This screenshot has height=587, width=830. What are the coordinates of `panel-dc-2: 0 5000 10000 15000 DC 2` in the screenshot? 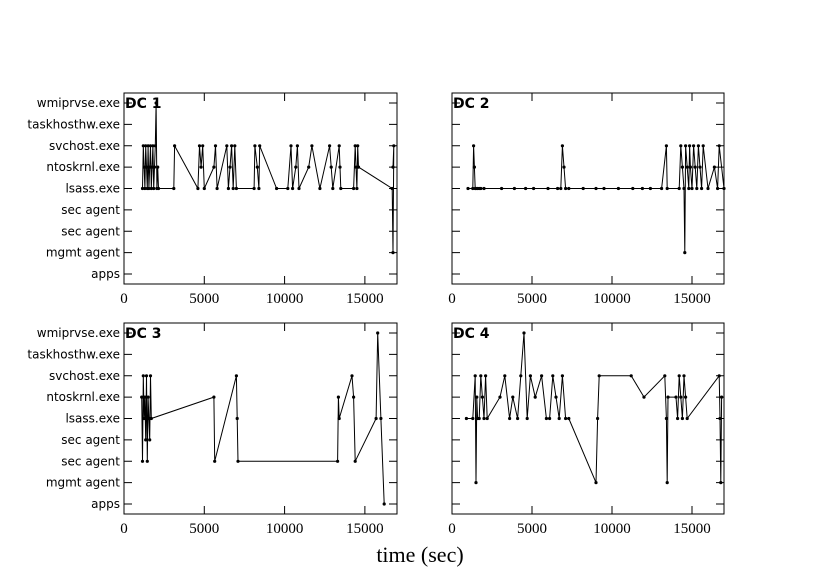 It's located at (587, 199).